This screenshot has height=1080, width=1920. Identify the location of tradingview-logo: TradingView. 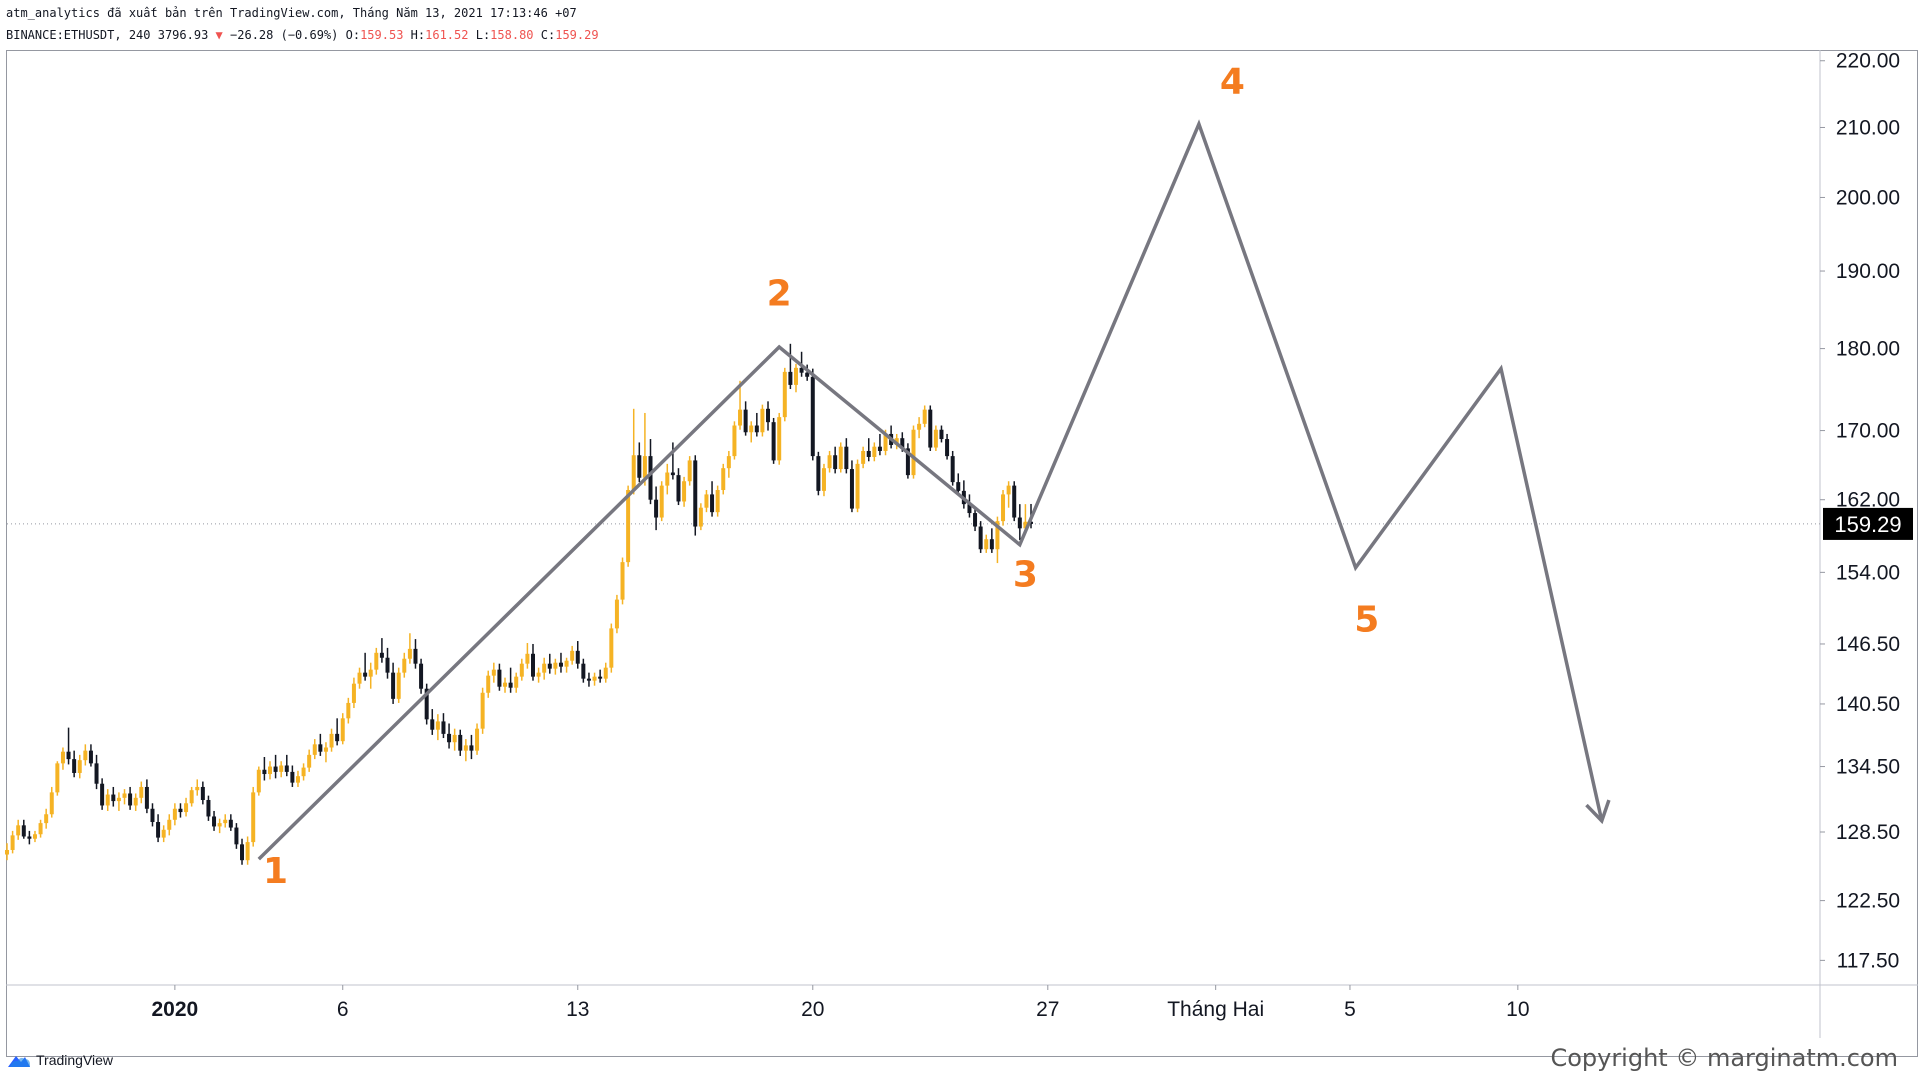
(59, 1060).